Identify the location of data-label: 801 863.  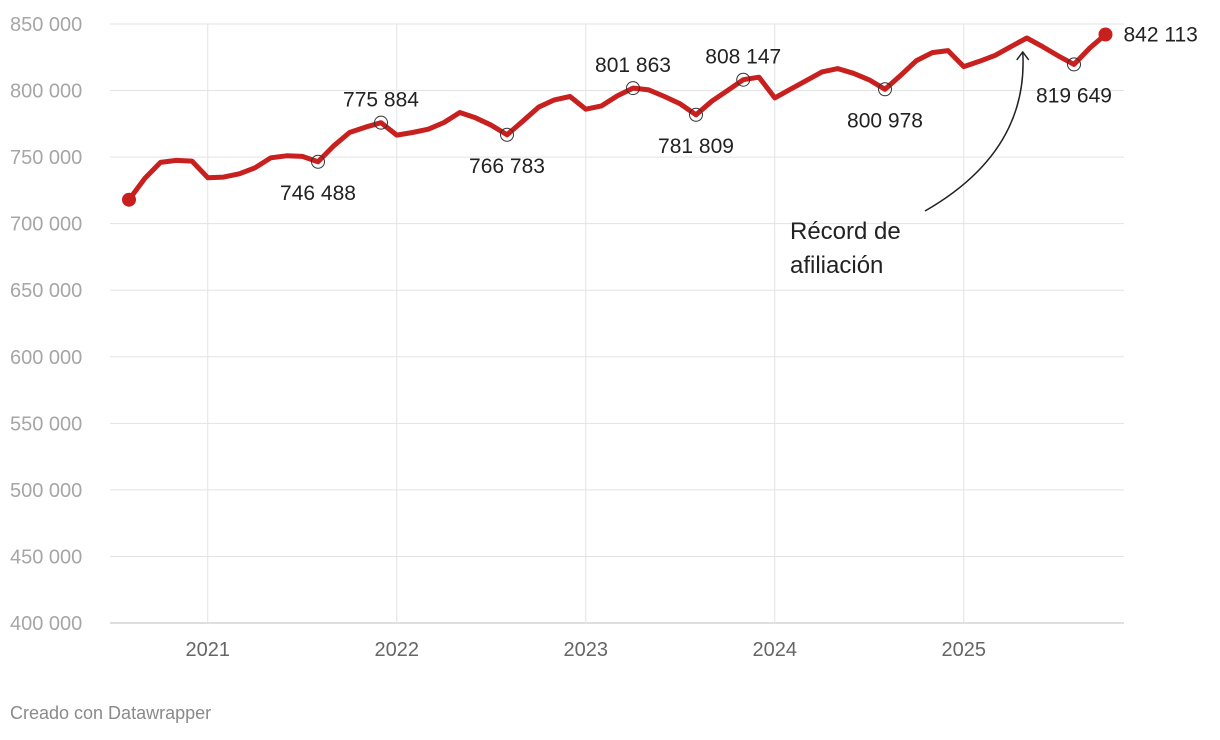
(633, 65).